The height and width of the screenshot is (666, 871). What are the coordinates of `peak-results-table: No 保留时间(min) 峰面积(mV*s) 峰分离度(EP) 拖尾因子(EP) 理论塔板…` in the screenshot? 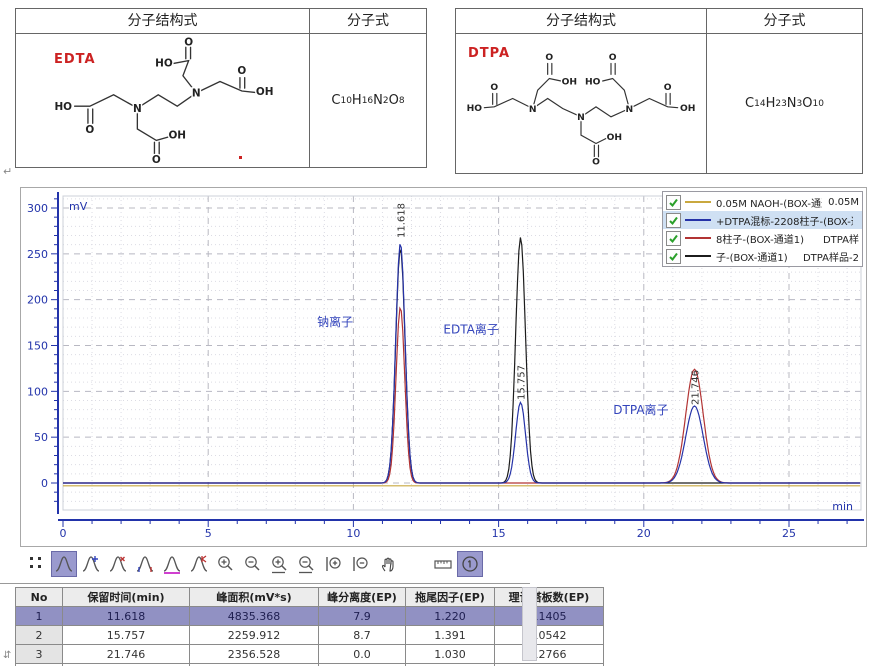 It's located at (309, 626).